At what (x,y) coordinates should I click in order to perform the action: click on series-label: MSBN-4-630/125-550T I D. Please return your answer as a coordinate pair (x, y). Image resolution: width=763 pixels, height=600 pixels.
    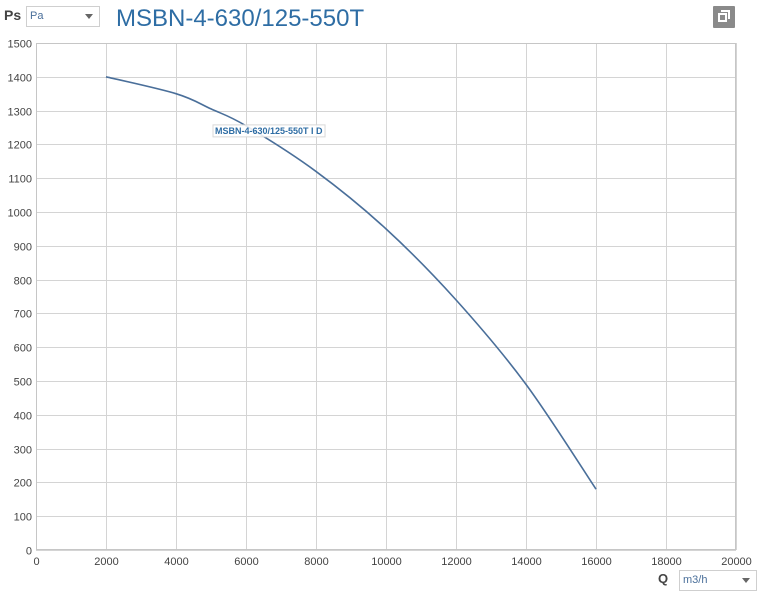
    Looking at the image, I should click on (269, 131).